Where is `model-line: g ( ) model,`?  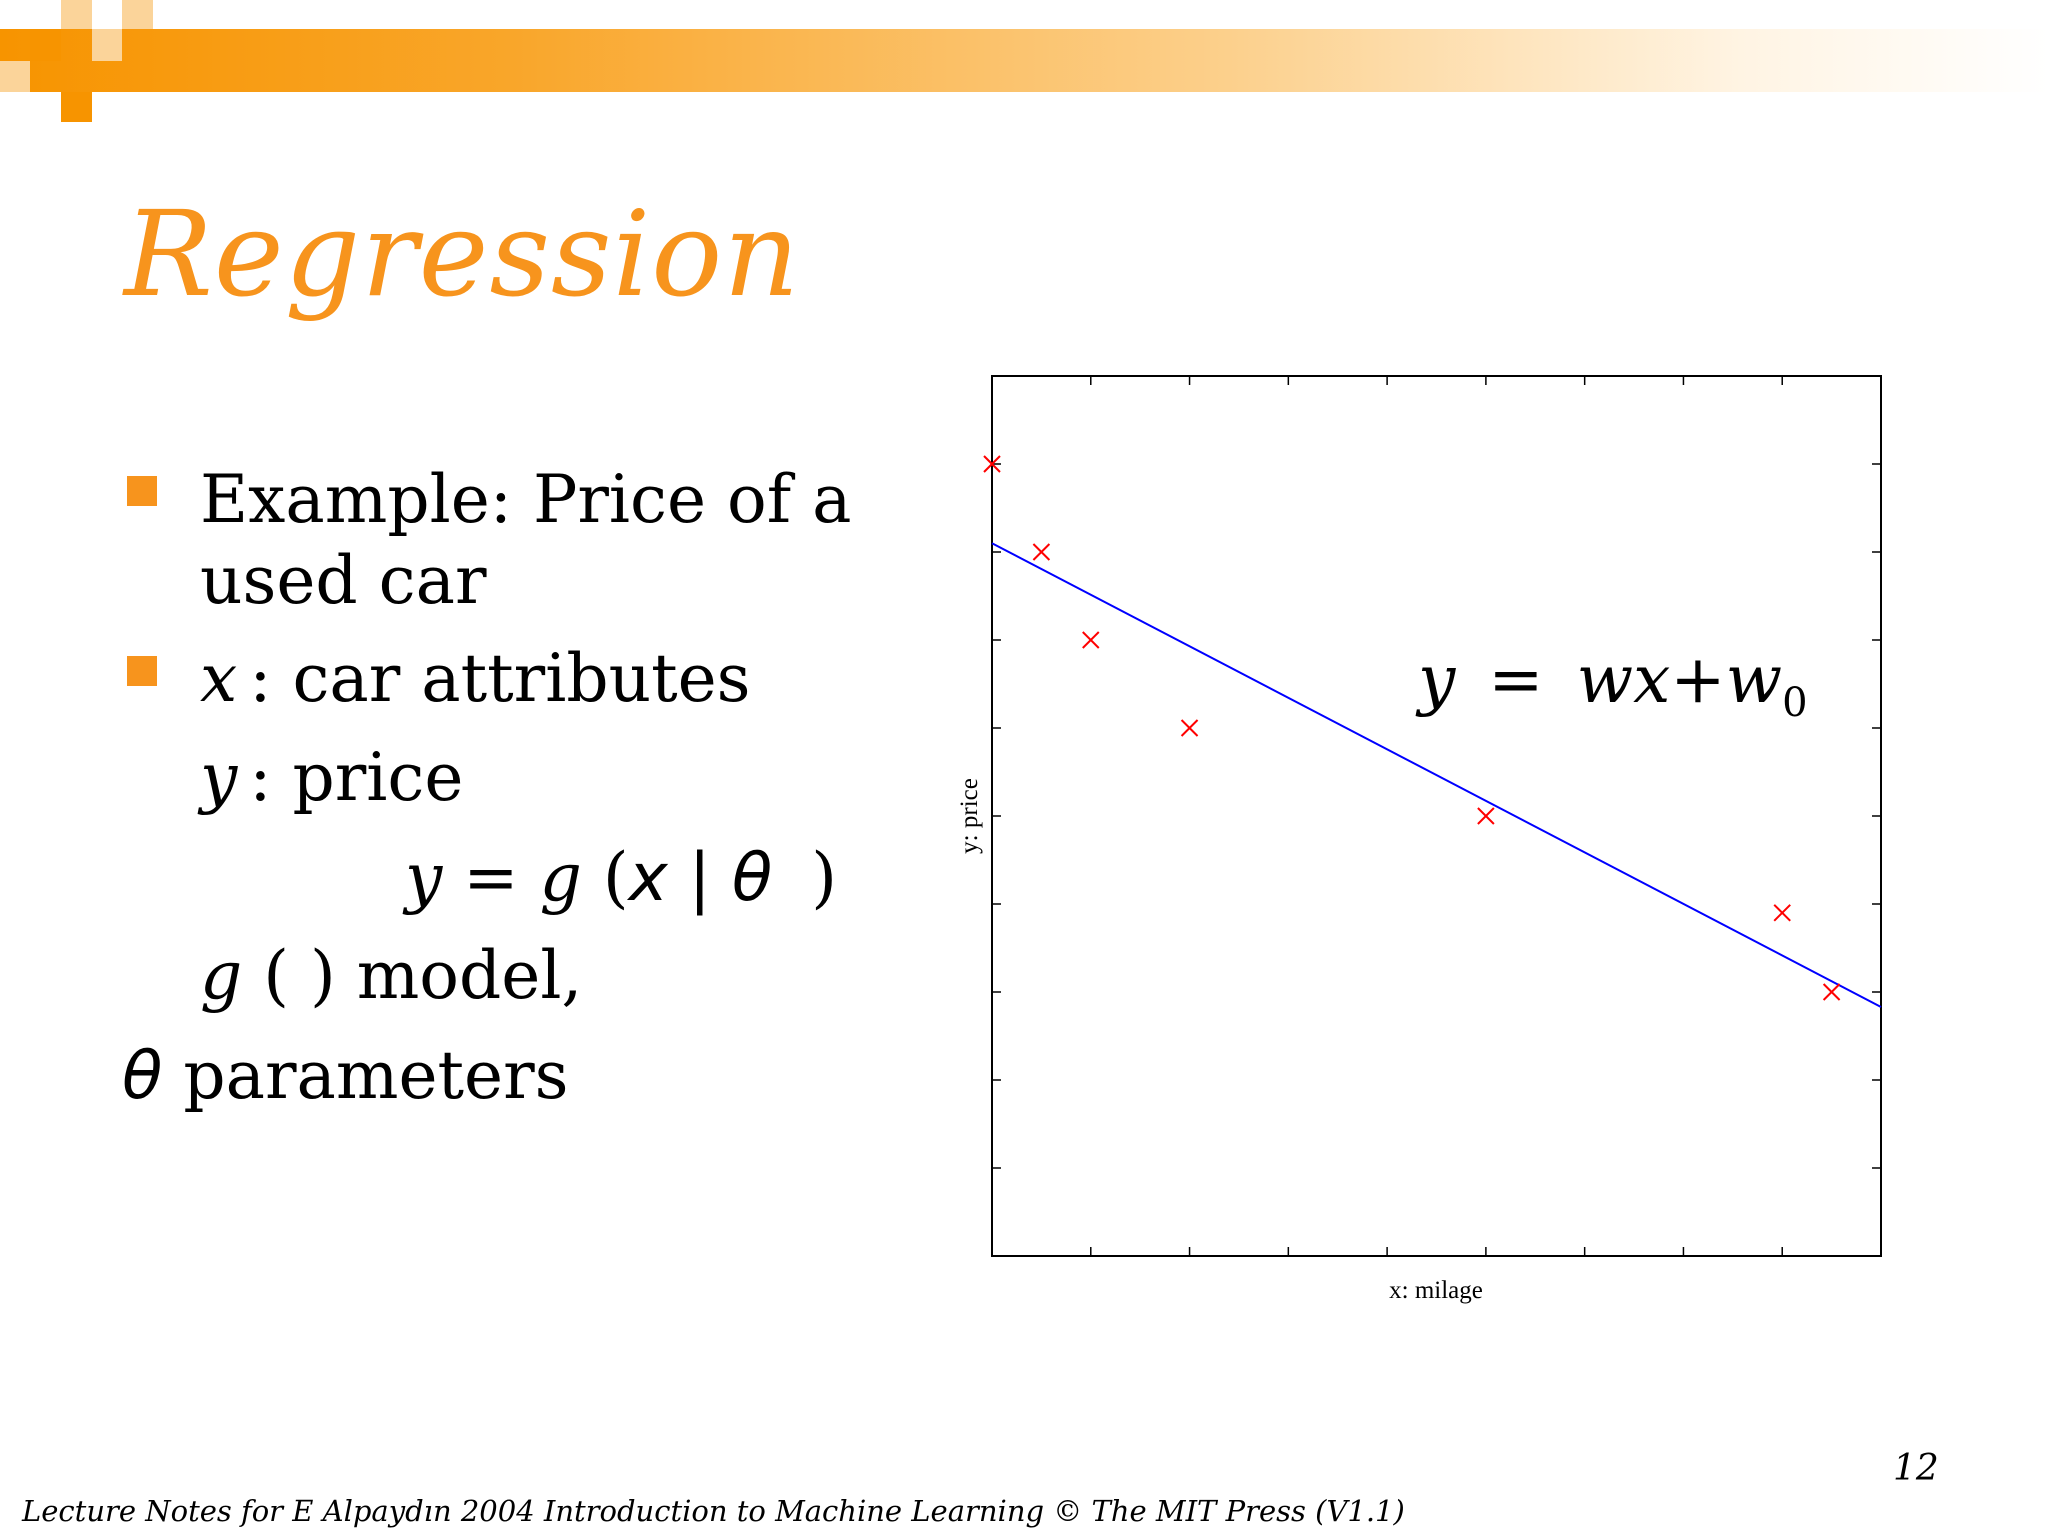 model-line: g ( ) model, is located at coordinates (391, 976).